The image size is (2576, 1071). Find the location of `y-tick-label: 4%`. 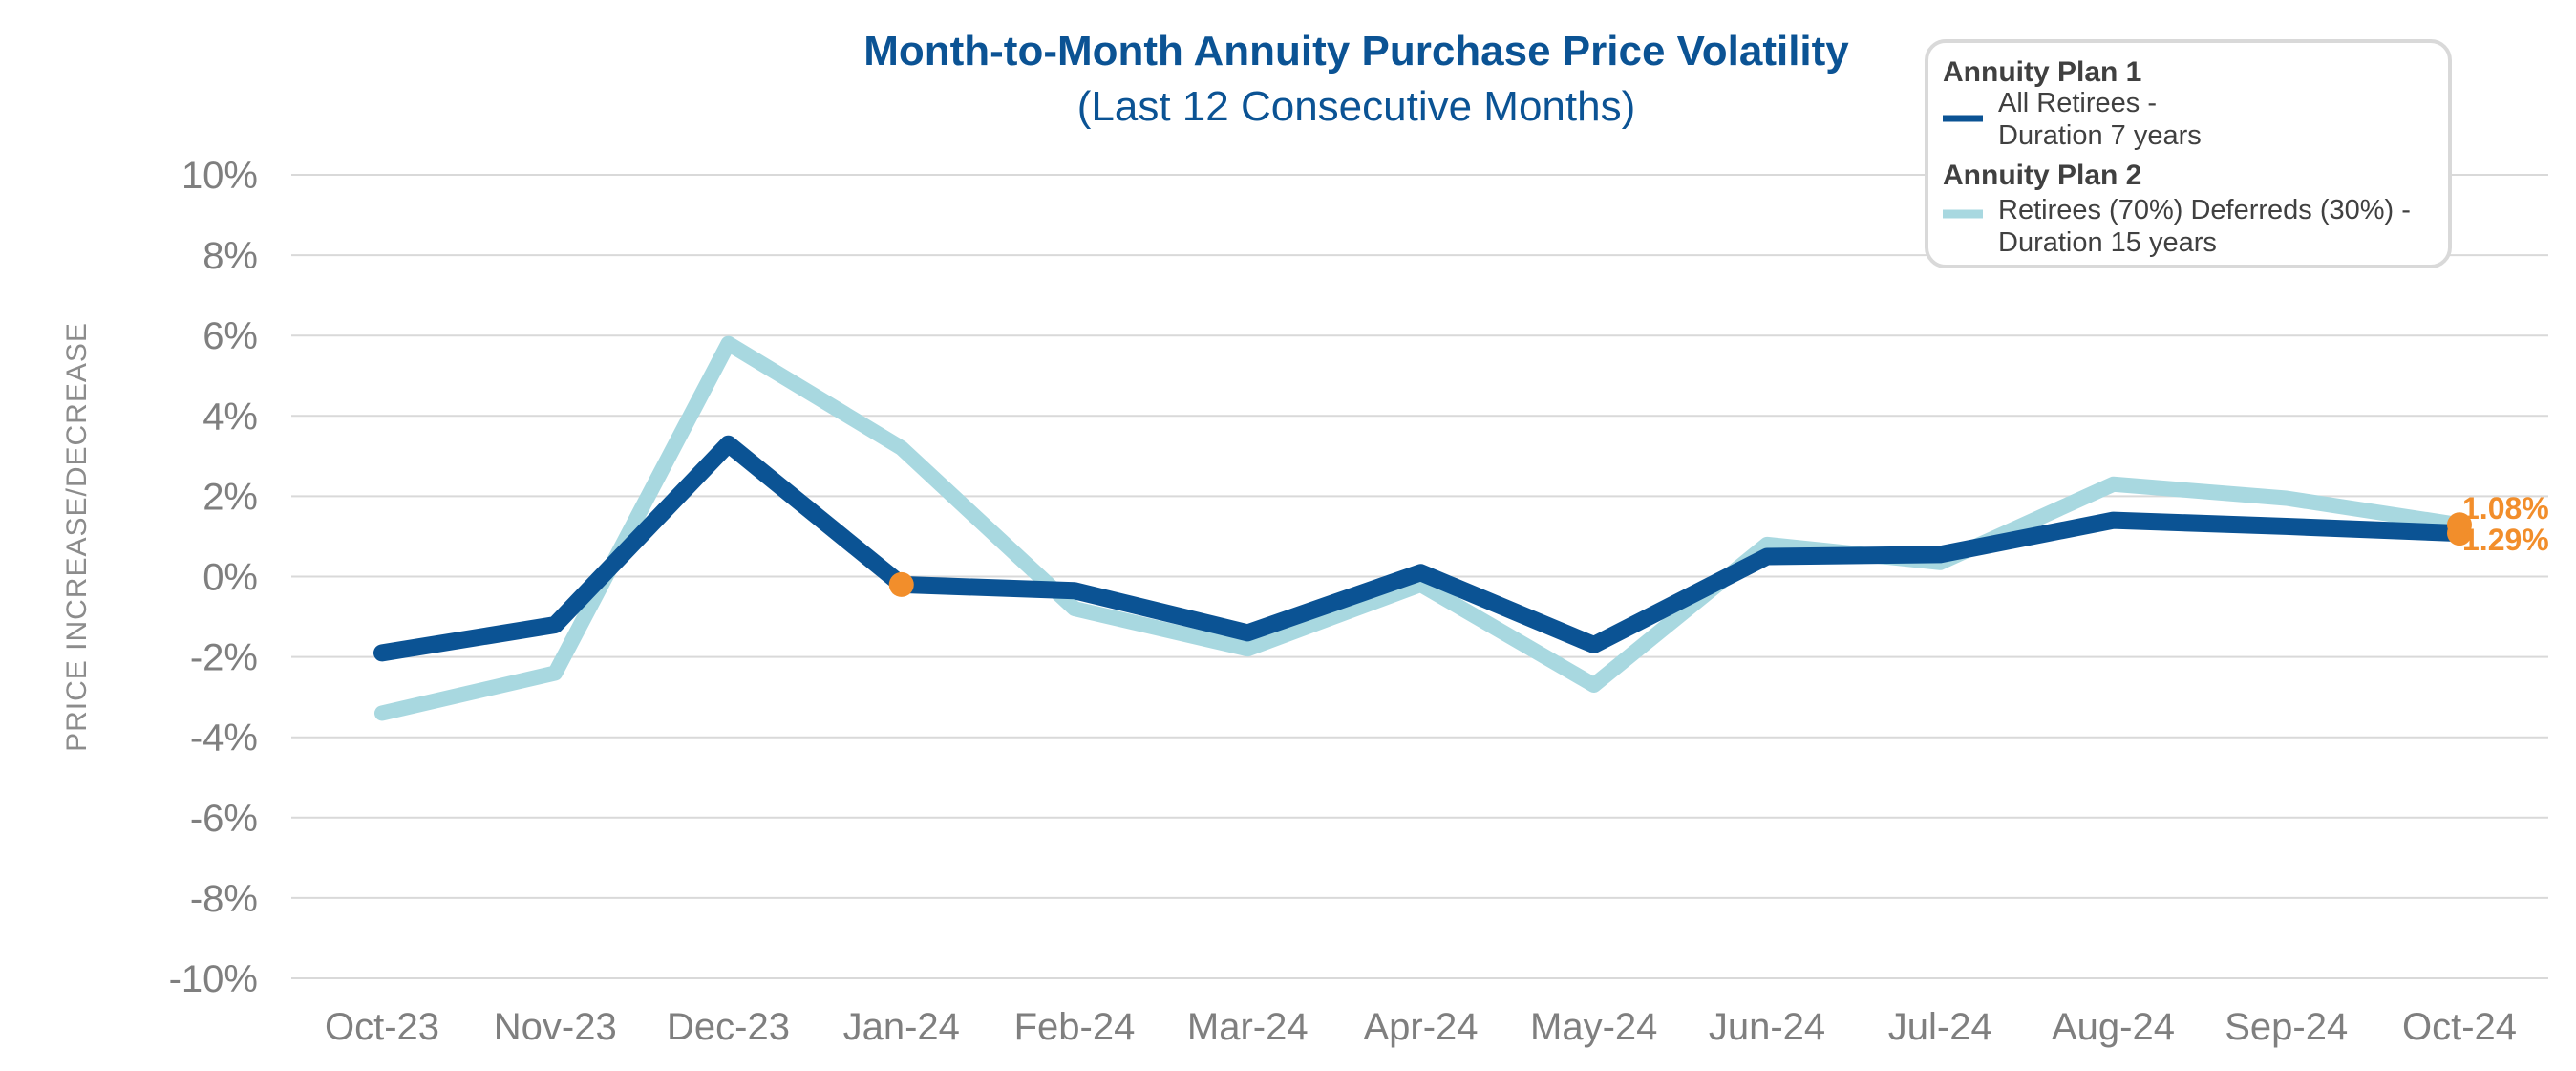

y-tick-label: 4% is located at coordinates (230, 417).